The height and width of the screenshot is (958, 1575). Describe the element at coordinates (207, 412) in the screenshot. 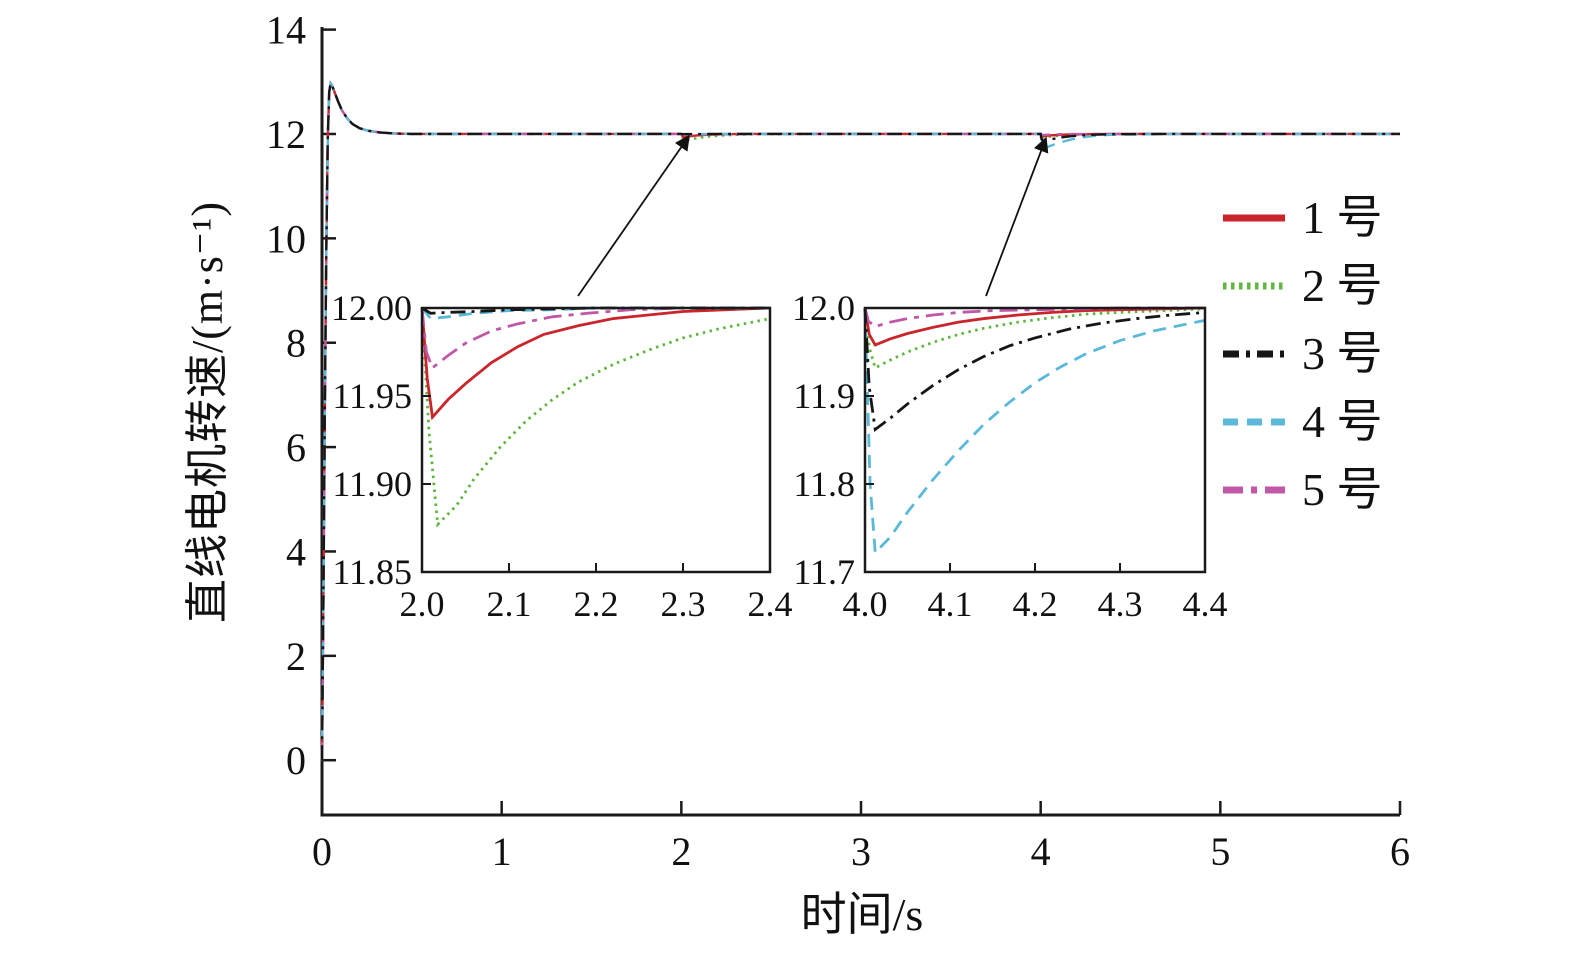

I see `y-axis-label: 直线电机转速/(m·s⁻¹)` at that location.